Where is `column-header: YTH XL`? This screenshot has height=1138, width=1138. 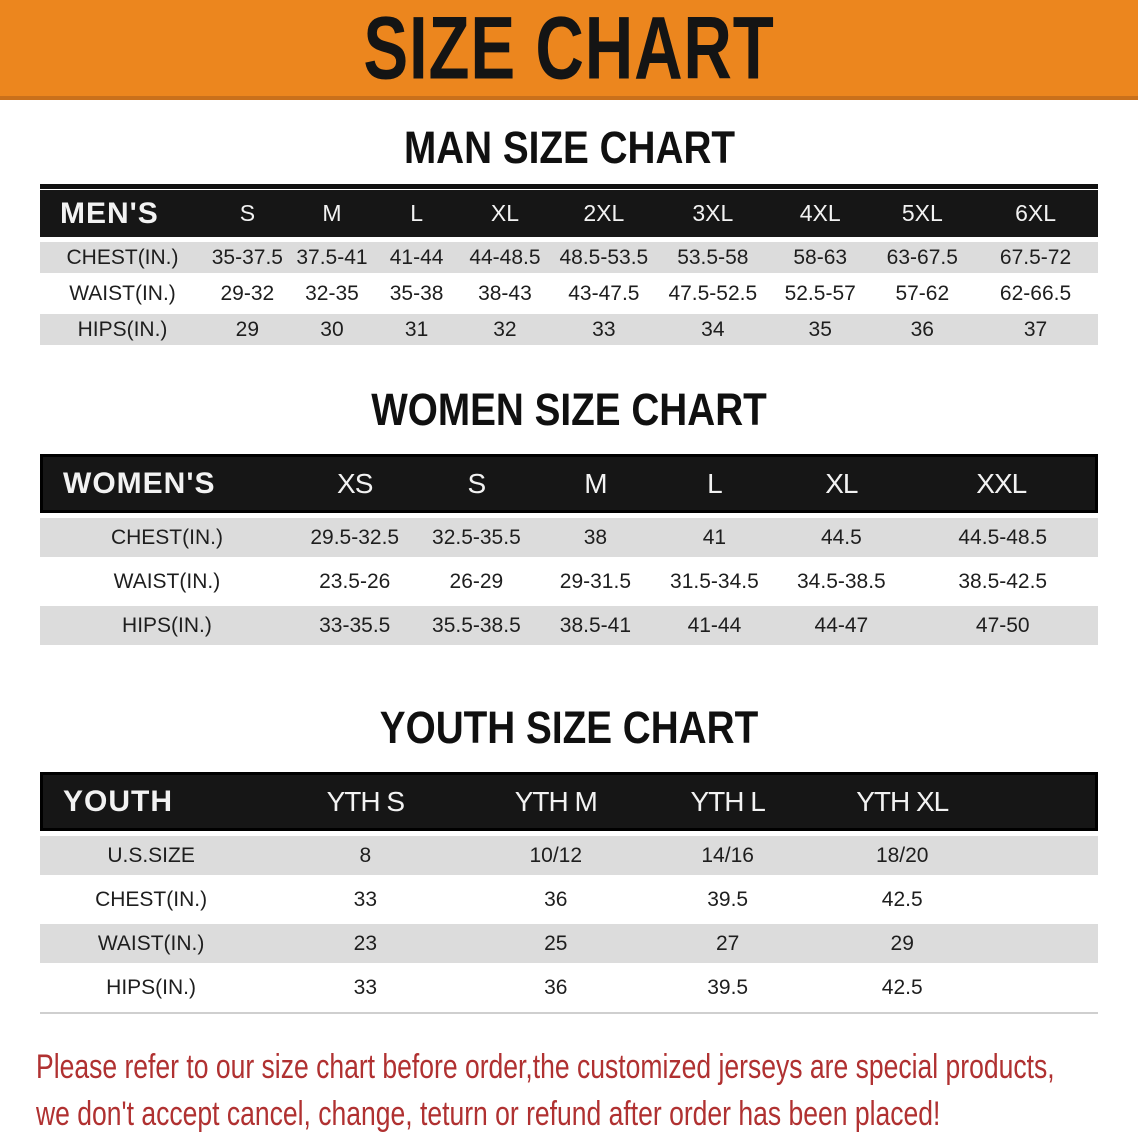
column-header: YTH XL is located at coordinates (902, 801).